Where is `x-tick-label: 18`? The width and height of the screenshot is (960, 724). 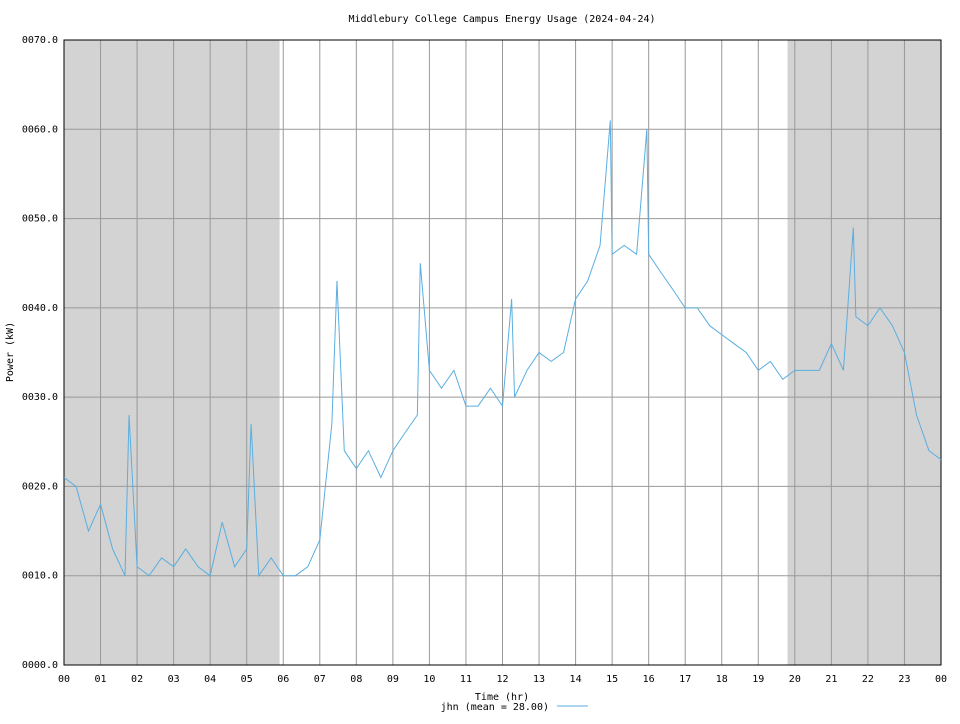 x-tick-label: 18 is located at coordinates (722, 679).